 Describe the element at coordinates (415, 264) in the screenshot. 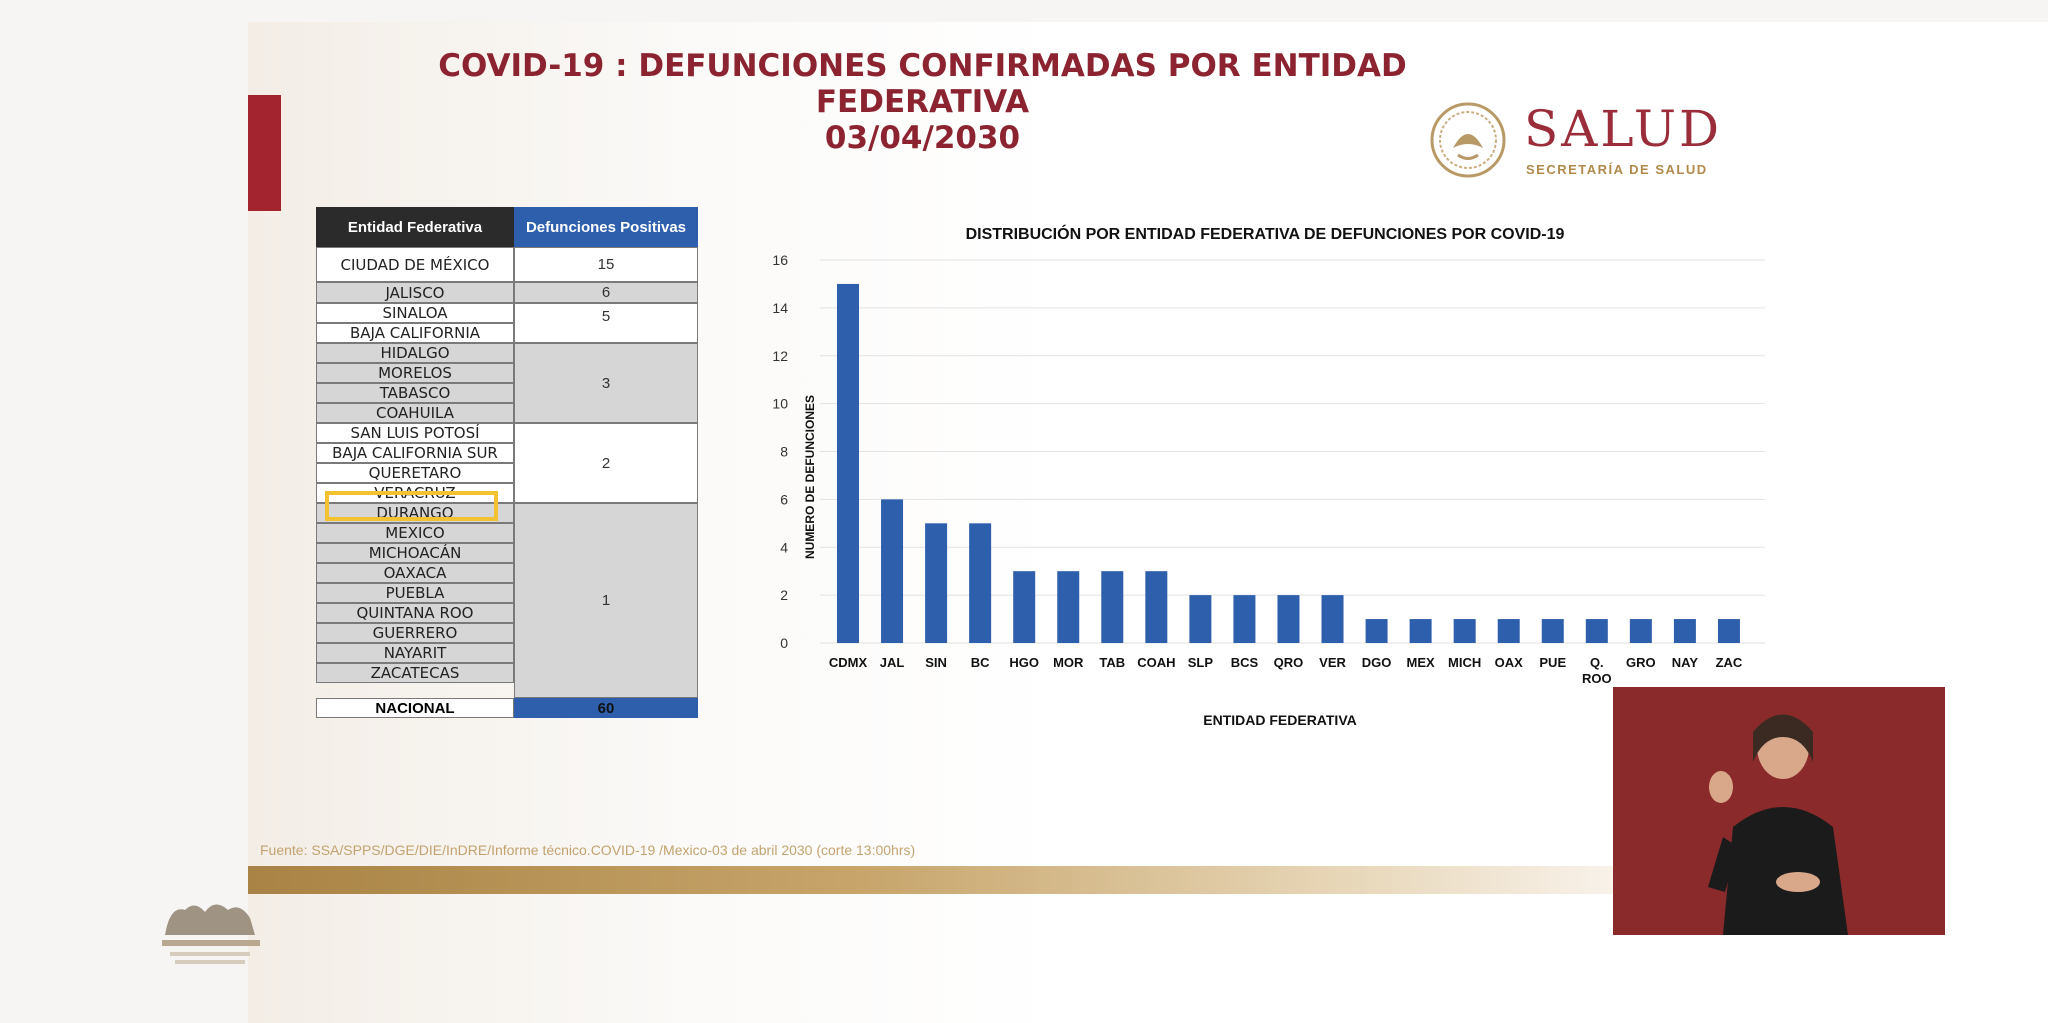

I see `table-row-entity: CIUDAD DE MÉXICO` at that location.